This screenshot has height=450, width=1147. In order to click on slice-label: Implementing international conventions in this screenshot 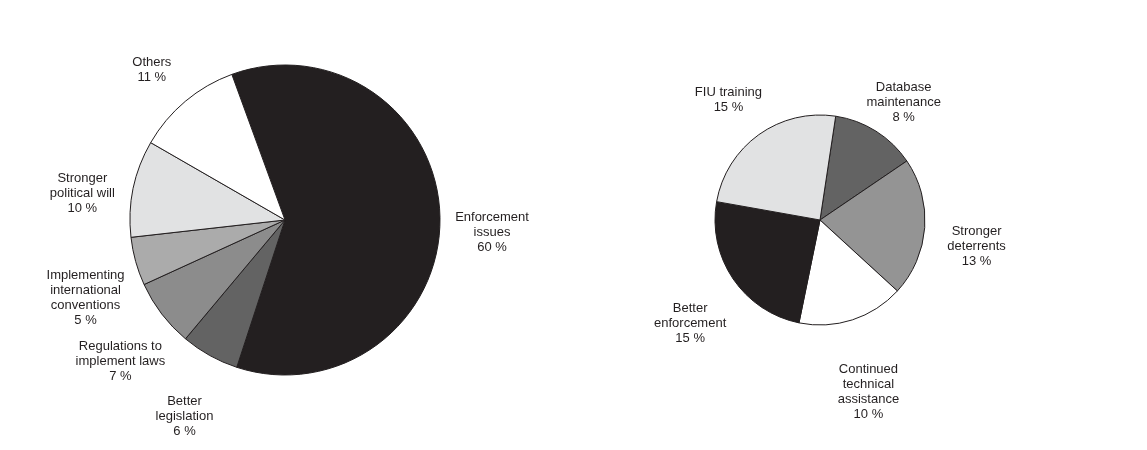, I will do `click(85, 290)`.